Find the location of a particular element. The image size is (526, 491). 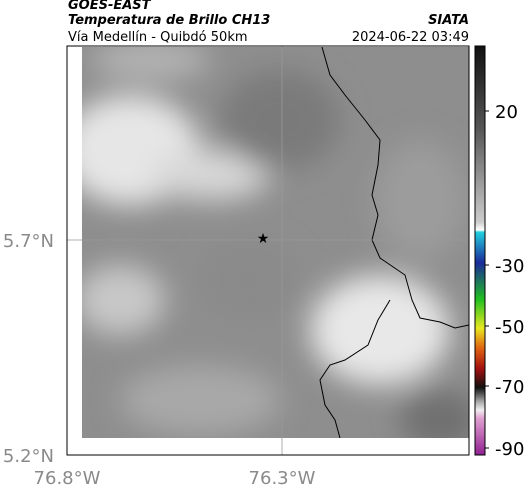

colorbar is located at coordinates (480, 250).